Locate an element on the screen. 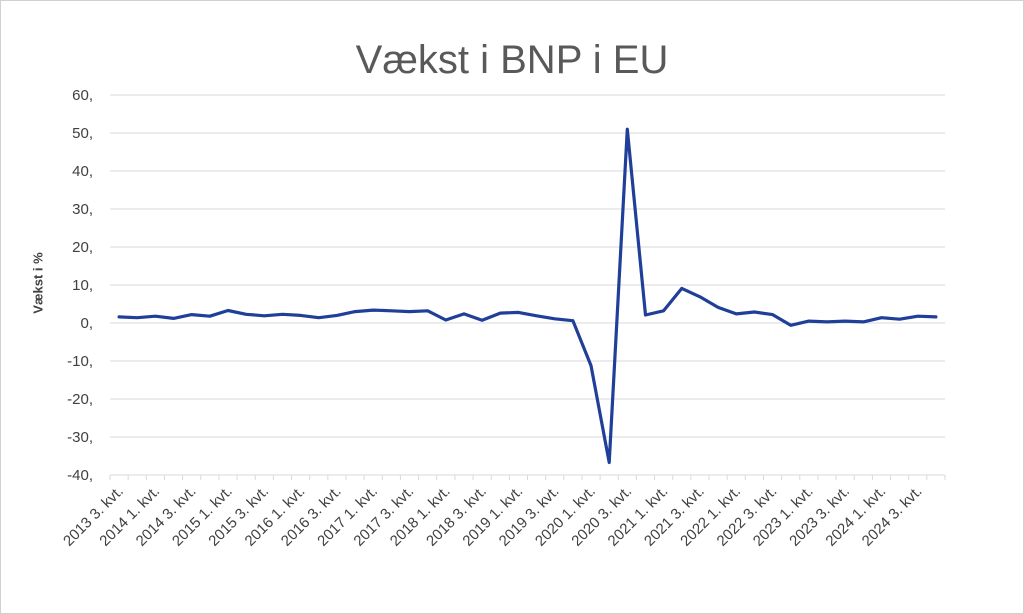  y-tick-label: 20, is located at coordinates (82, 247).